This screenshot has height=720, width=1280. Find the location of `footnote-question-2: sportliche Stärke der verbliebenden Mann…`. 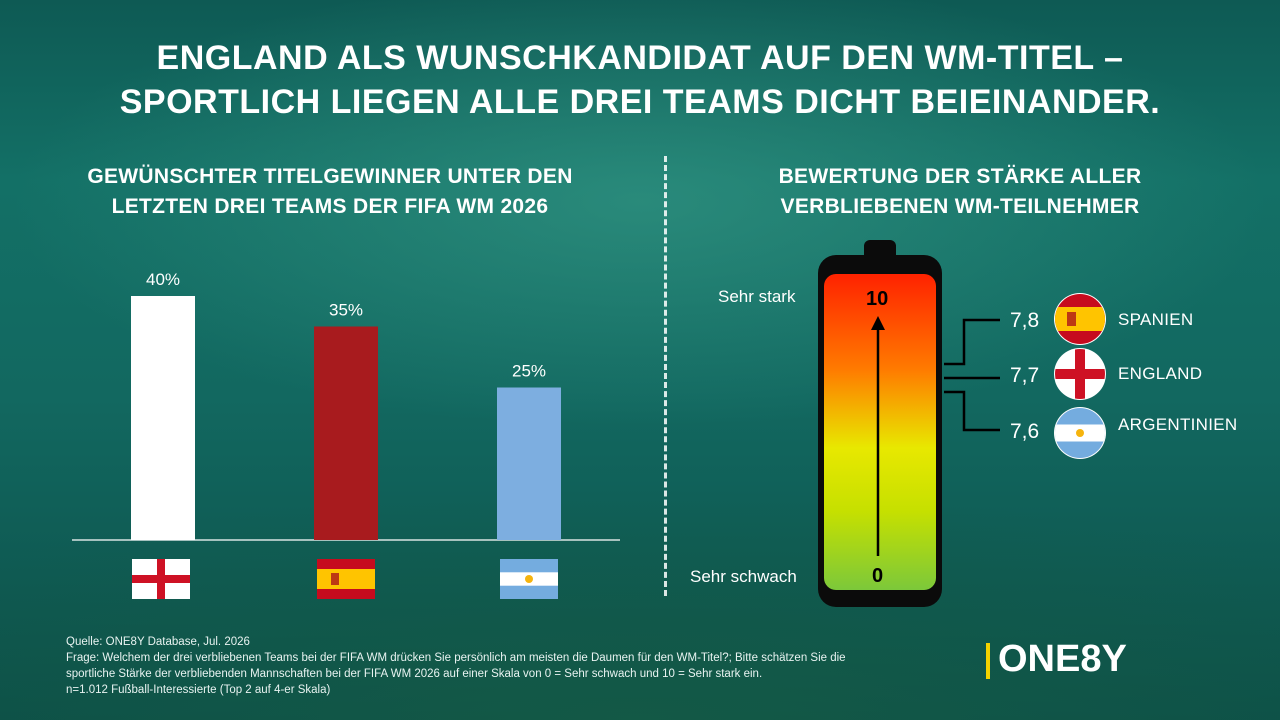

footnote-question-2: sportliche Stärke der verbliebenden Mann… is located at coordinates (414, 674).